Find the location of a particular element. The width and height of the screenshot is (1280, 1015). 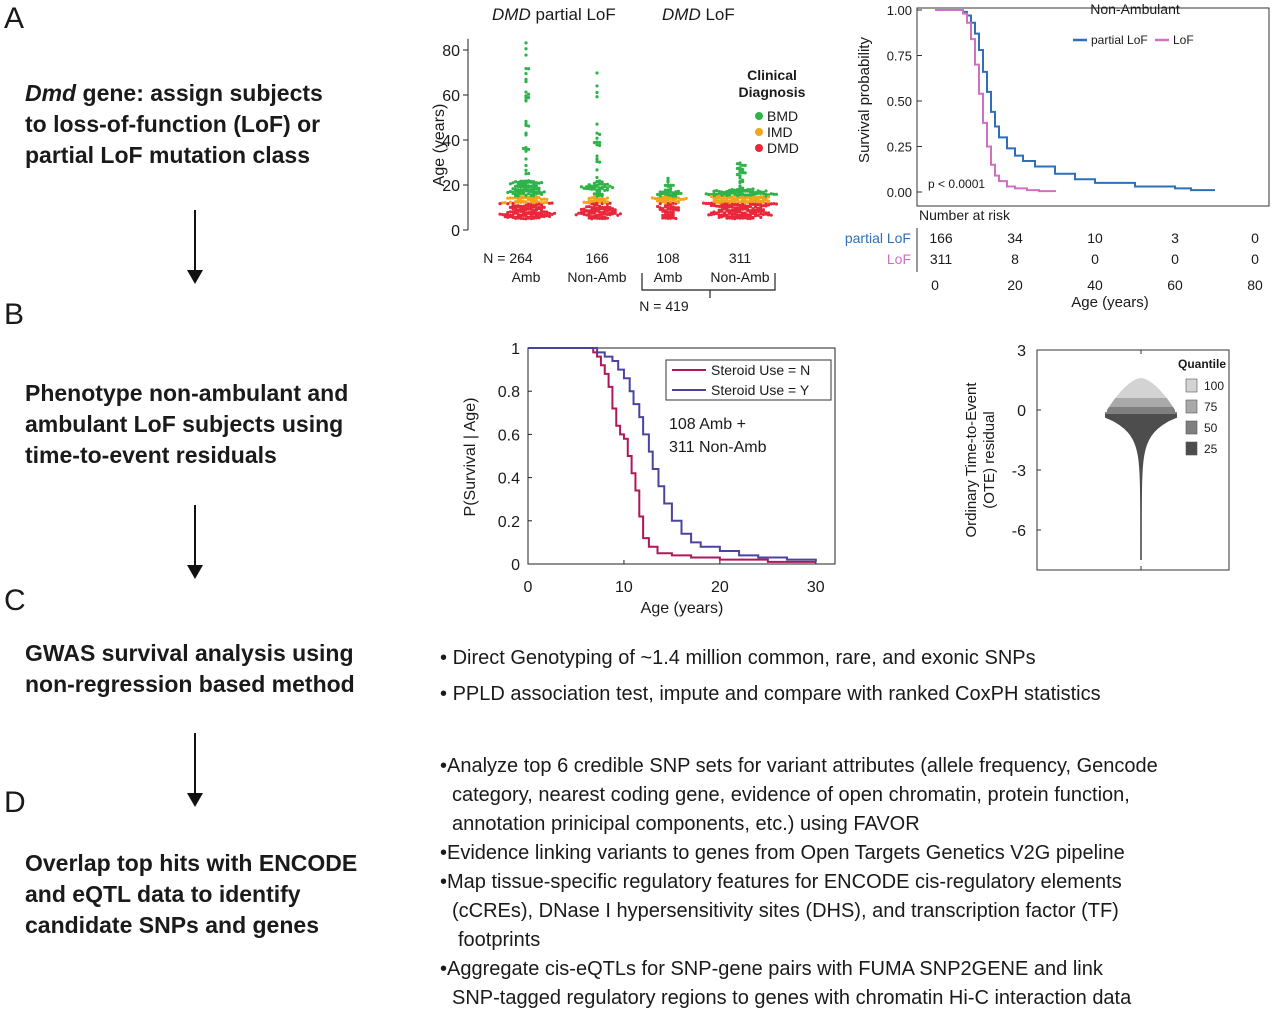

risk-value: 311 is located at coordinates (941, 259).